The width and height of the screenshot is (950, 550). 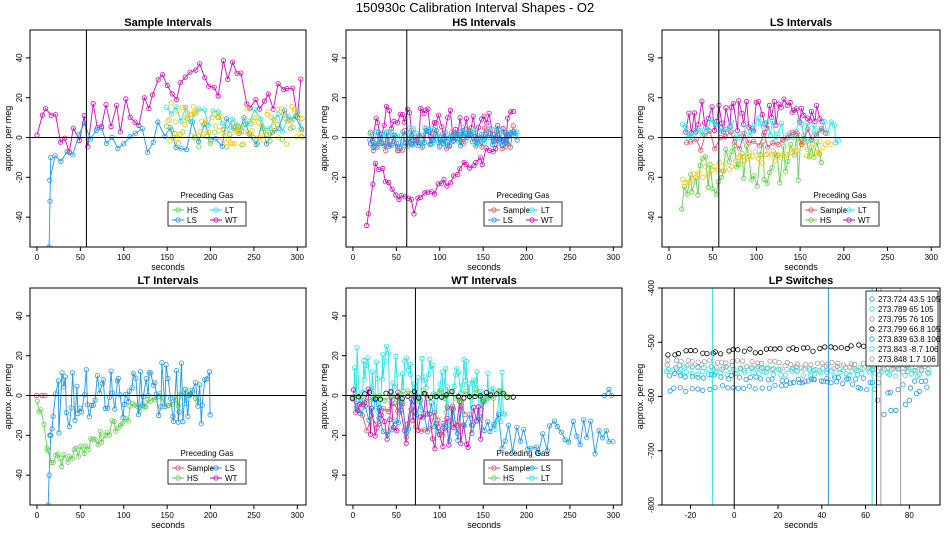 I want to click on x-tick-label: 300, so click(x=932, y=257).